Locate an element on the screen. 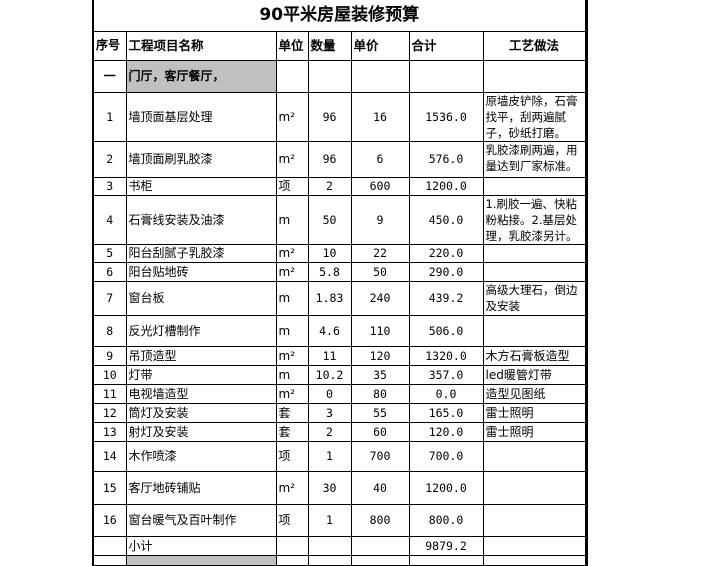 The image size is (708, 566). cell-qty: 4.6 is located at coordinates (329, 330).